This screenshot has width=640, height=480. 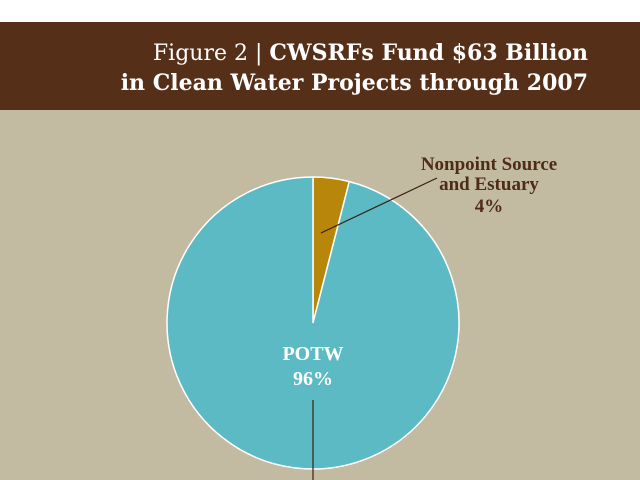 What do you see at coordinates (489, 206) in the screenshot?
I see `nonpoint-value-label: 4%` at bounding box center [489, 206].